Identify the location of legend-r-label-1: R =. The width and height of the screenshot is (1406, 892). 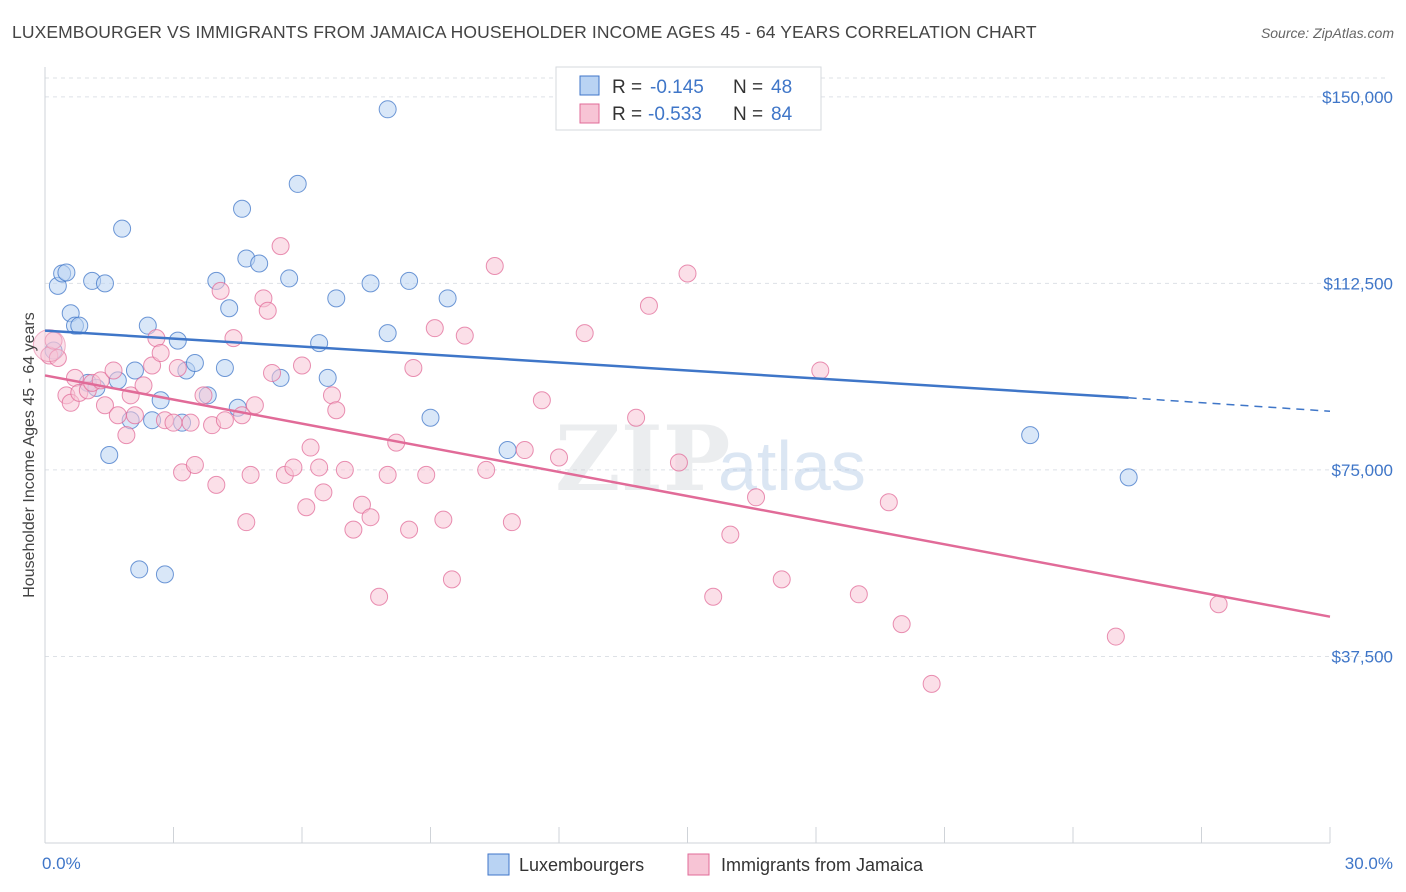
(627, 87).